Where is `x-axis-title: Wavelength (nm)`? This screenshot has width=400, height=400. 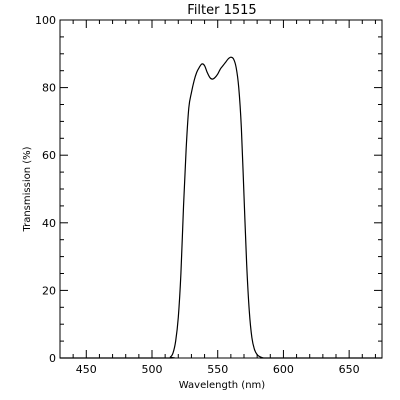 x-axis-title: Wavelength (nm) is located at coordinates (222, 385).